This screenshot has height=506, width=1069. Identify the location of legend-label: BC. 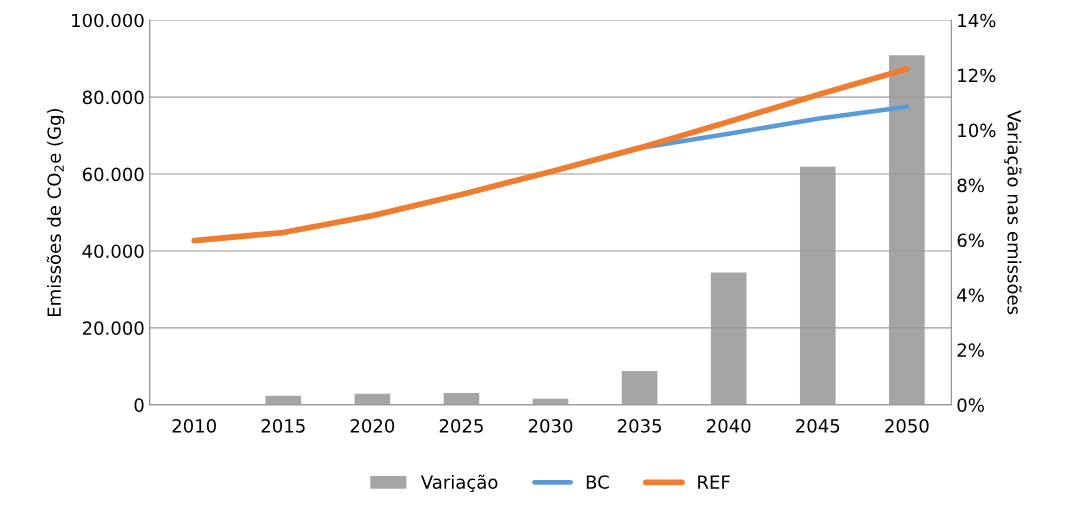
(597, 482).